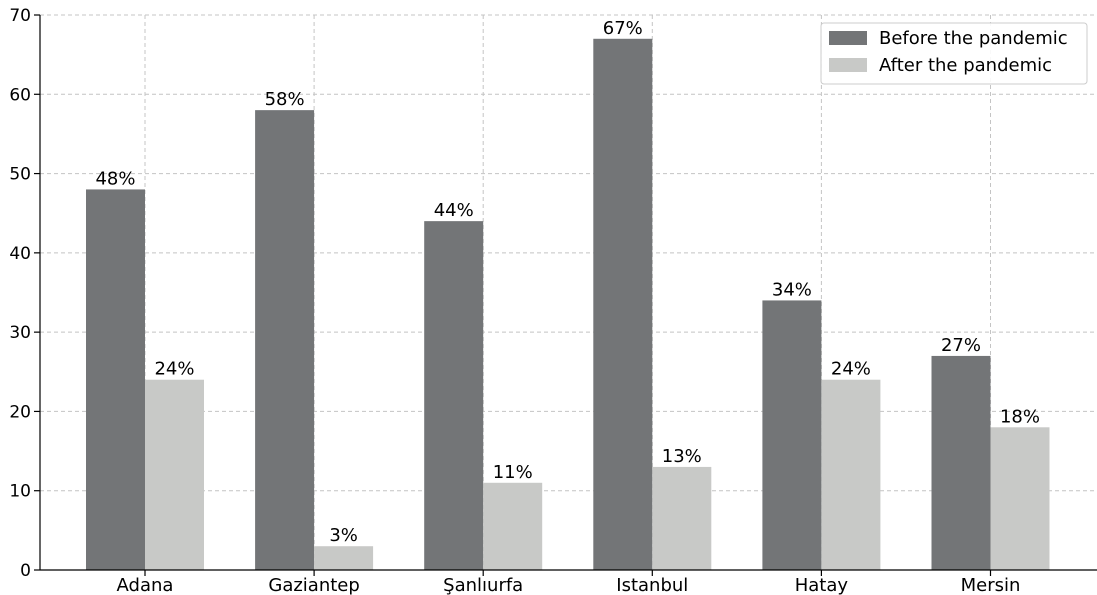 This screenshot has width=1097, height=595. Describe the element at coordinates (483, 585) in the screenshot. I see `x-tick-label: Şanlıurfa` at that location.